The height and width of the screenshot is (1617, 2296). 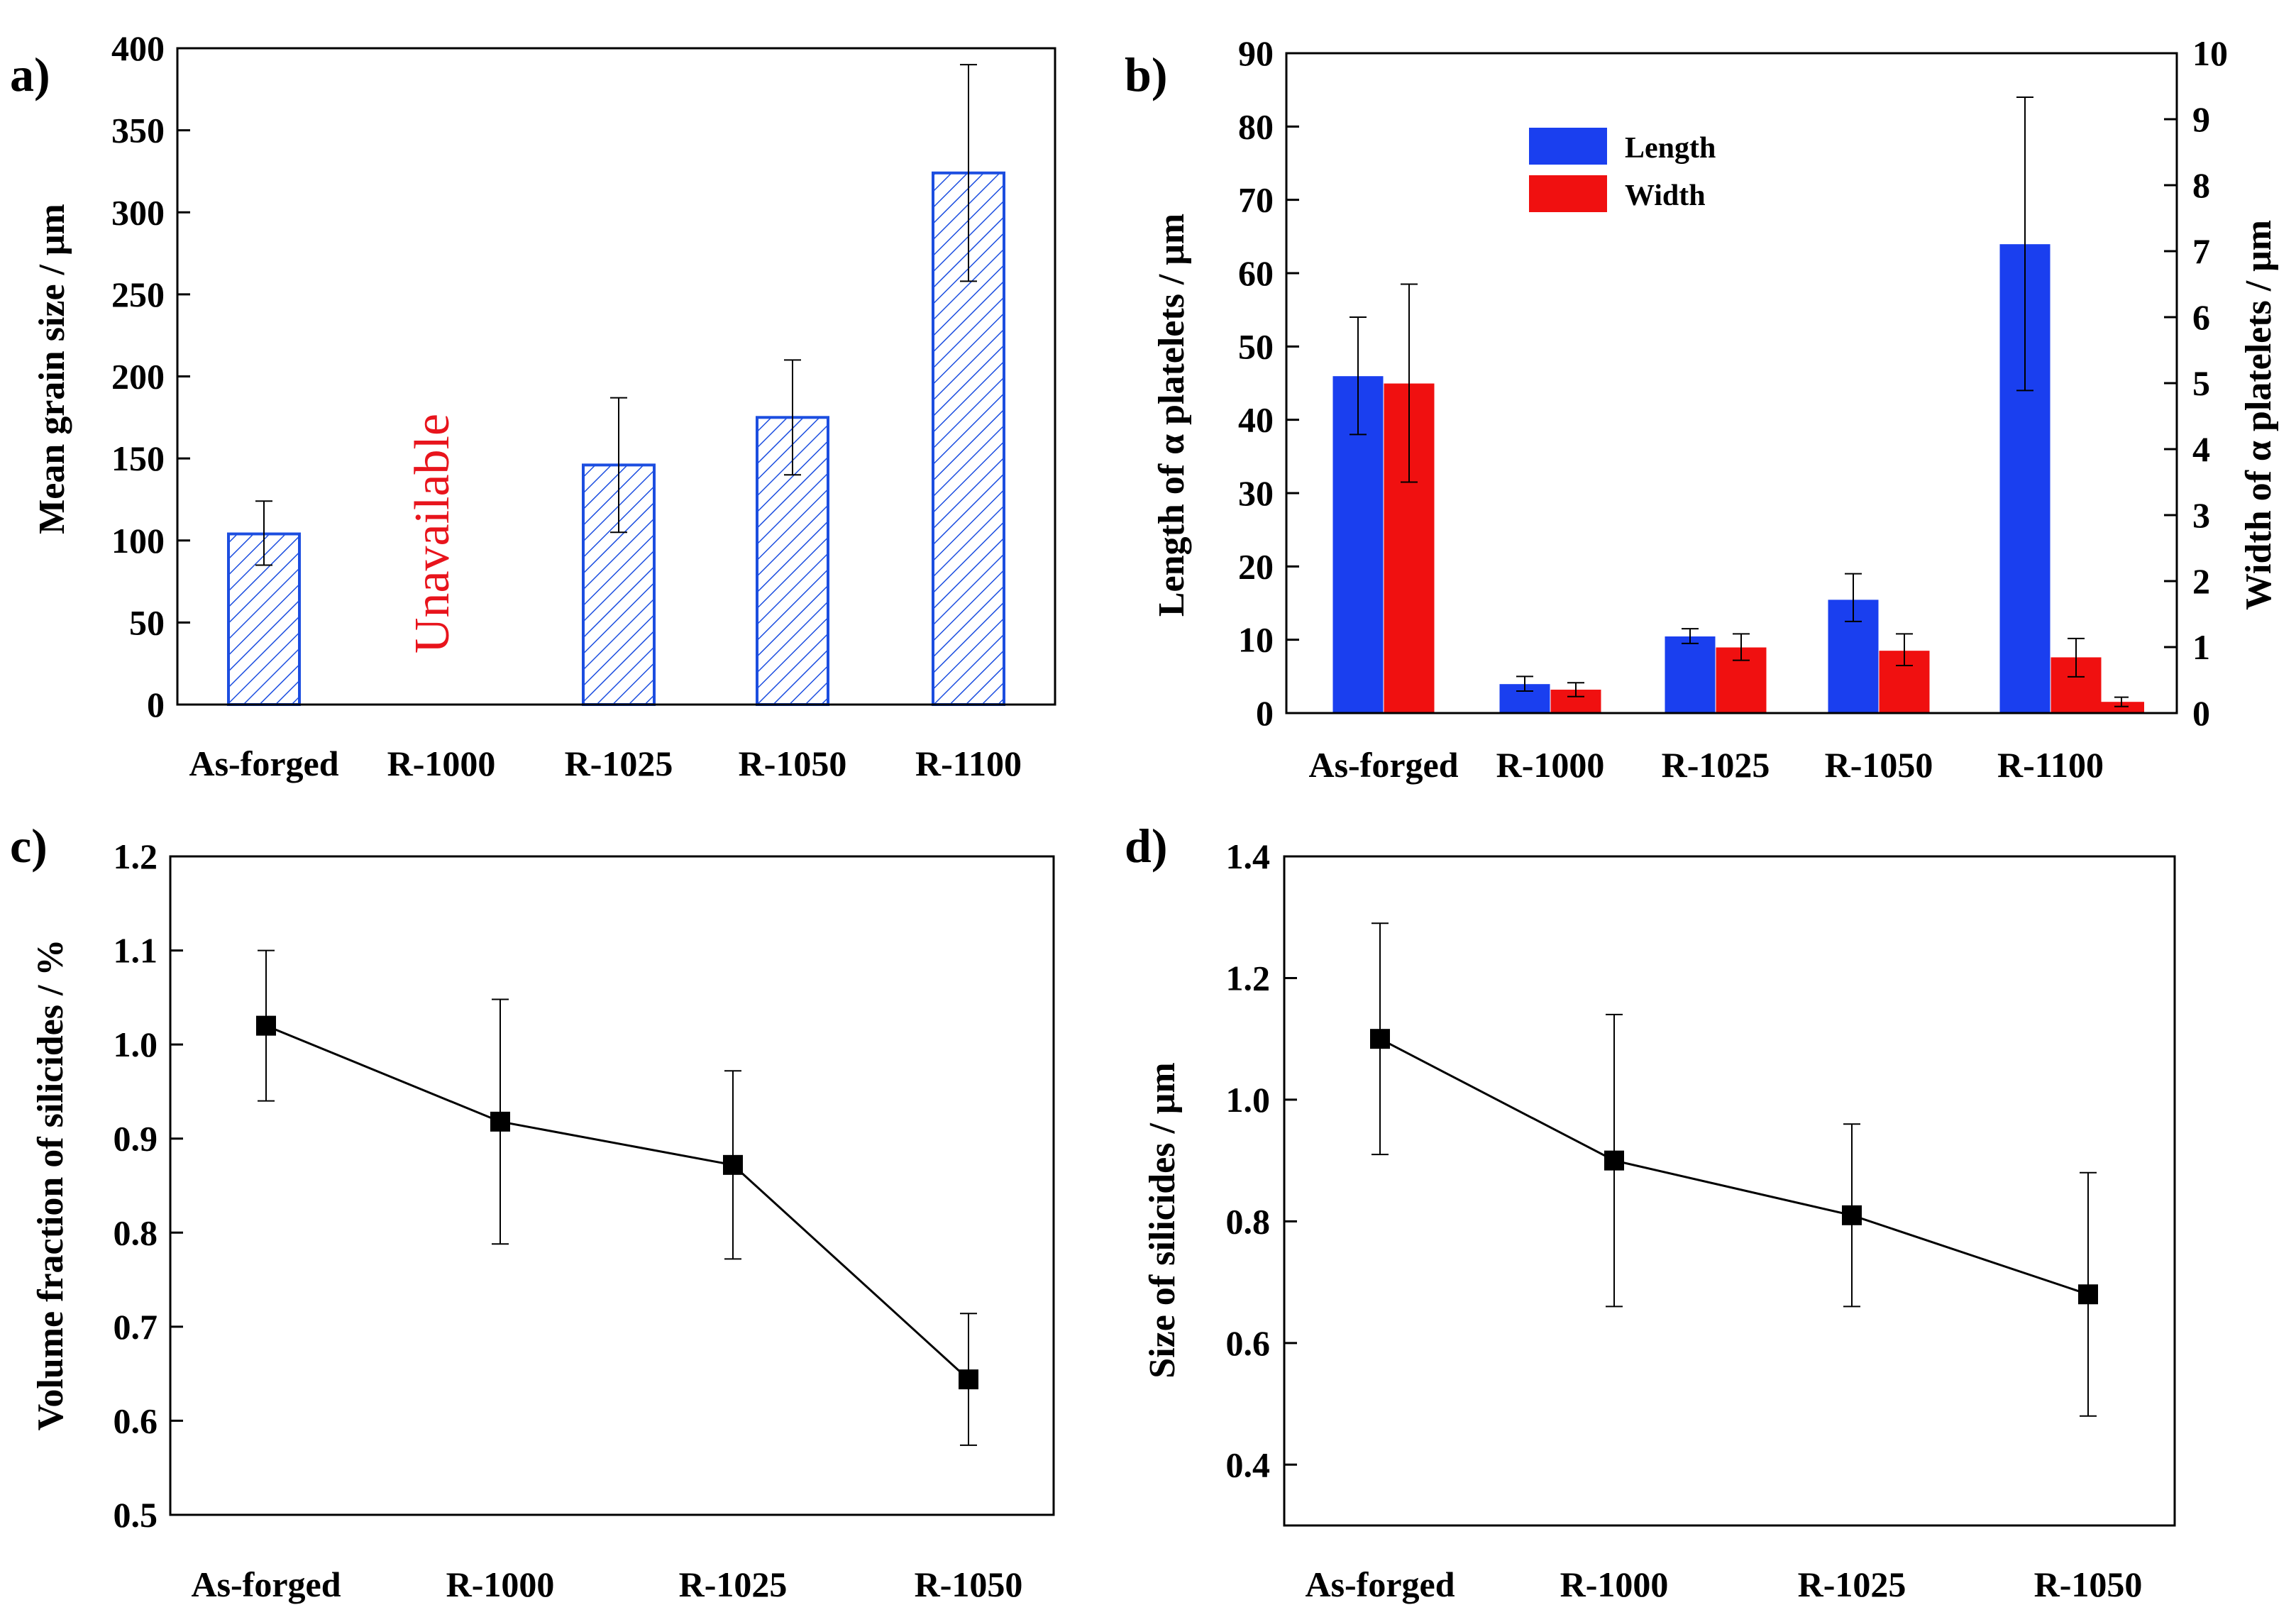 I want to click on panel-a-category-label-2: R-1025, so click(x=619, y=763).